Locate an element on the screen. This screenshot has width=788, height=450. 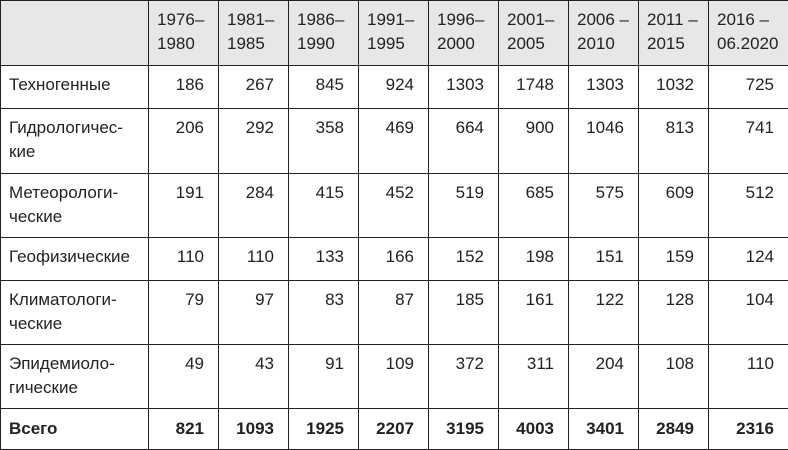
cell-value: 685 is located at coordinates (534, 206).